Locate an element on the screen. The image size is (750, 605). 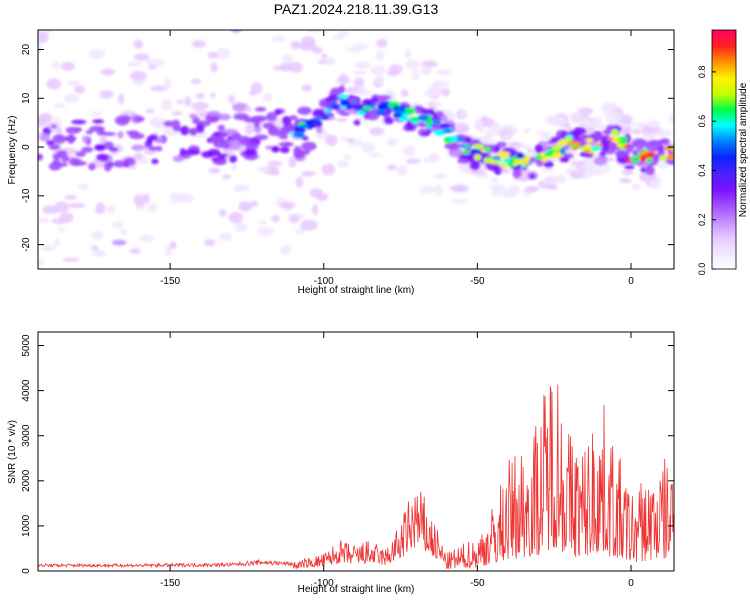
spectrogram-ytick-label: -10 is located at coordinates (26, 195).